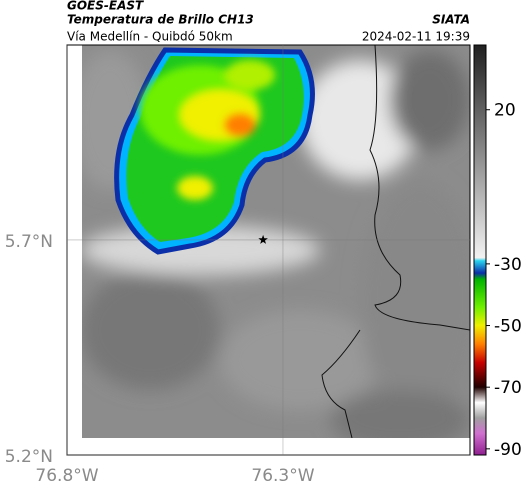 The image size is (526, 491). What do you see at coordinates (451, 20) in the screenshot?
I see `brand: SIATA` at bounding box center [451, 20].